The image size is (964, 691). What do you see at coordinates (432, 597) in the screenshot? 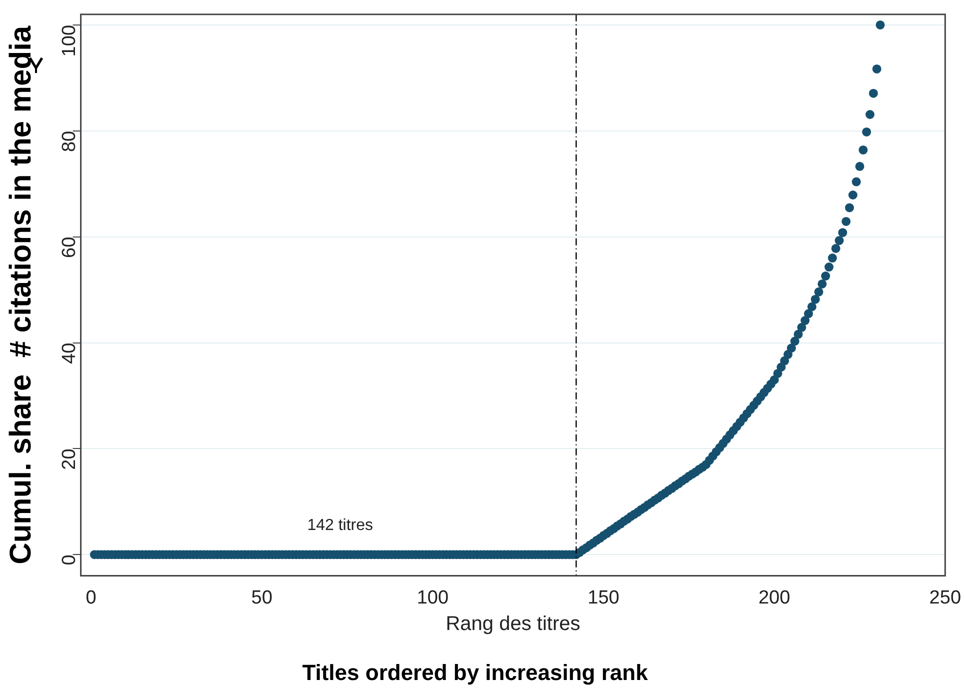
I see `x-tick-label: 100` at bounding box center [432, 597].